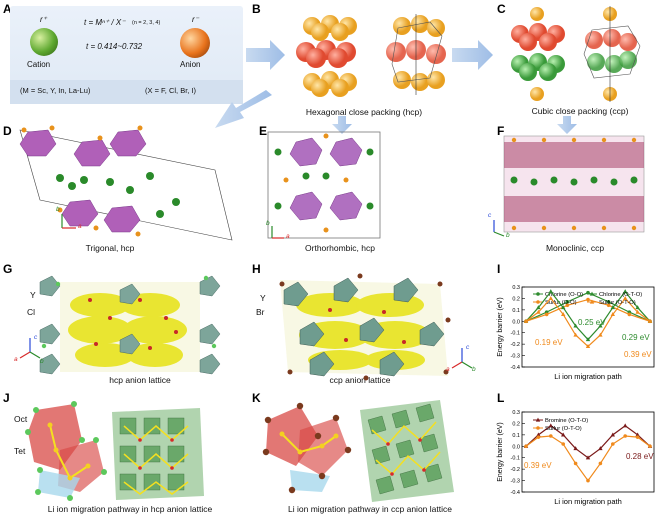 This screenshot has height=519, width=661. I want to click on panel-label-a: A, so click(7, 9).